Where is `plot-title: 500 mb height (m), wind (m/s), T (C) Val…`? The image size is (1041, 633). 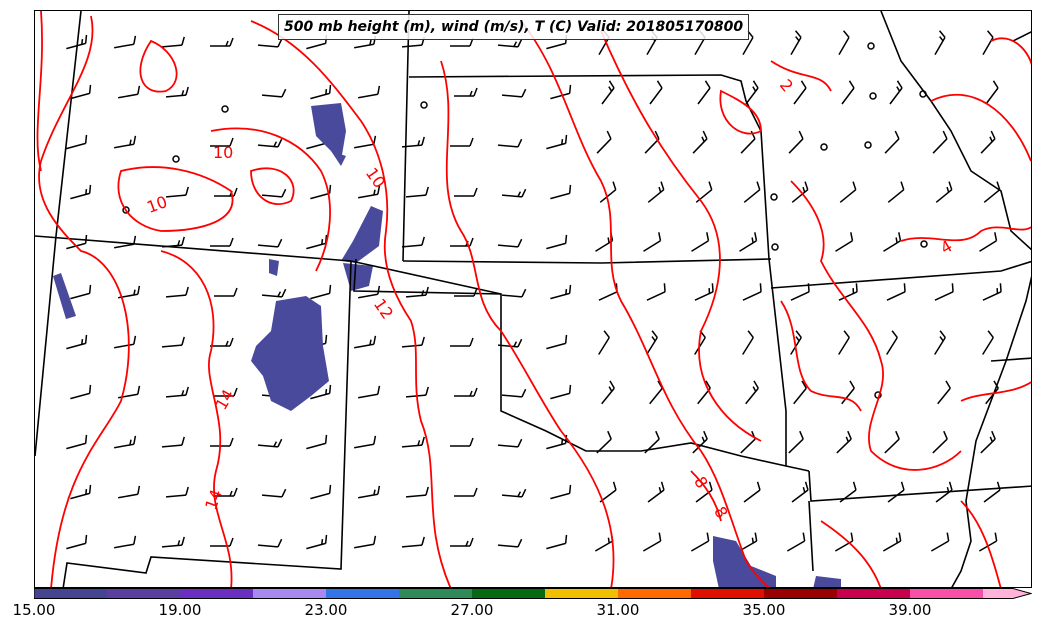
plot-title: 500 mb height (m), wind (m/s), T (C) Val… is located at coordinates (514, 27).